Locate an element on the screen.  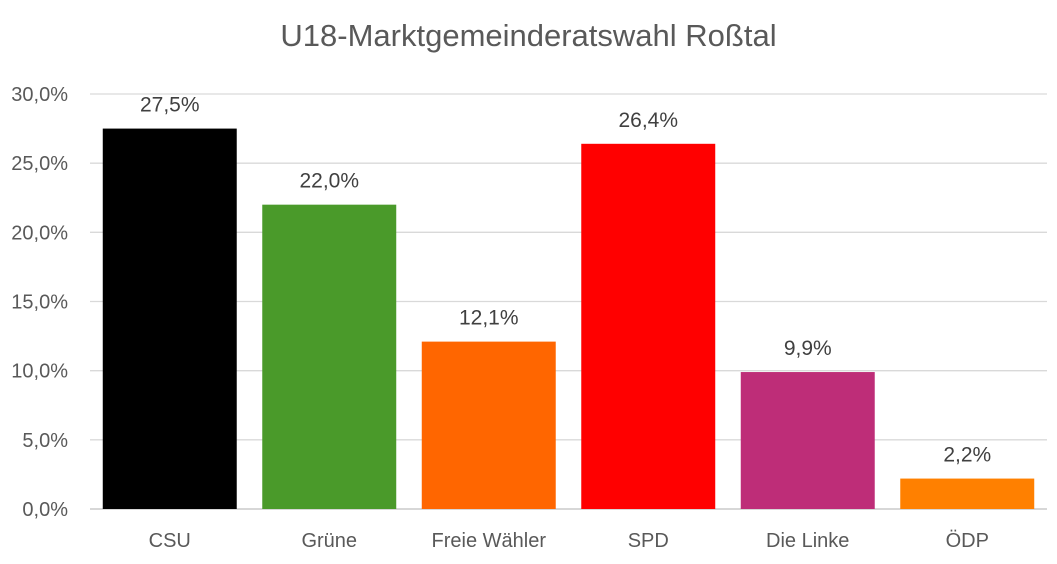
y-tick-label: 15,0% is located at coordinates (39, 303).